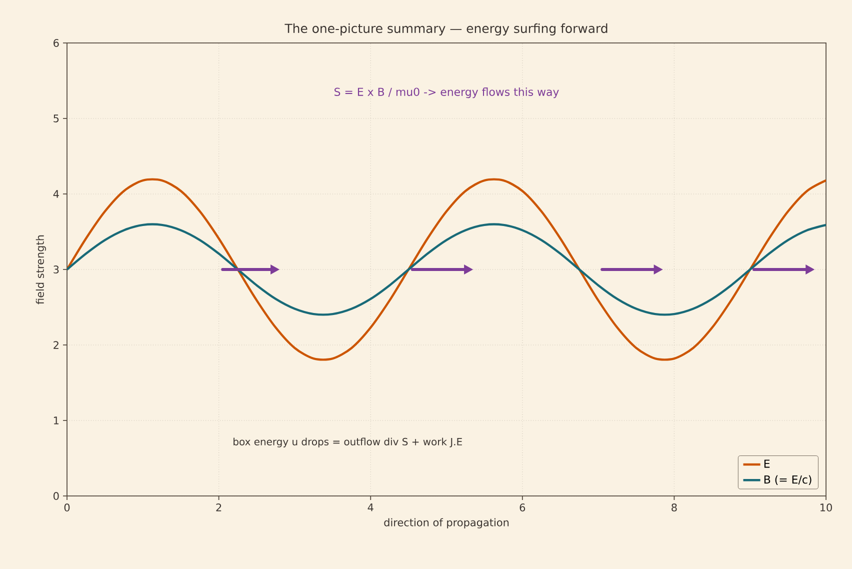  Describe the element at coordinates (41, 269) in the screenshot. I see `y-axis-title: field strength` at that location.